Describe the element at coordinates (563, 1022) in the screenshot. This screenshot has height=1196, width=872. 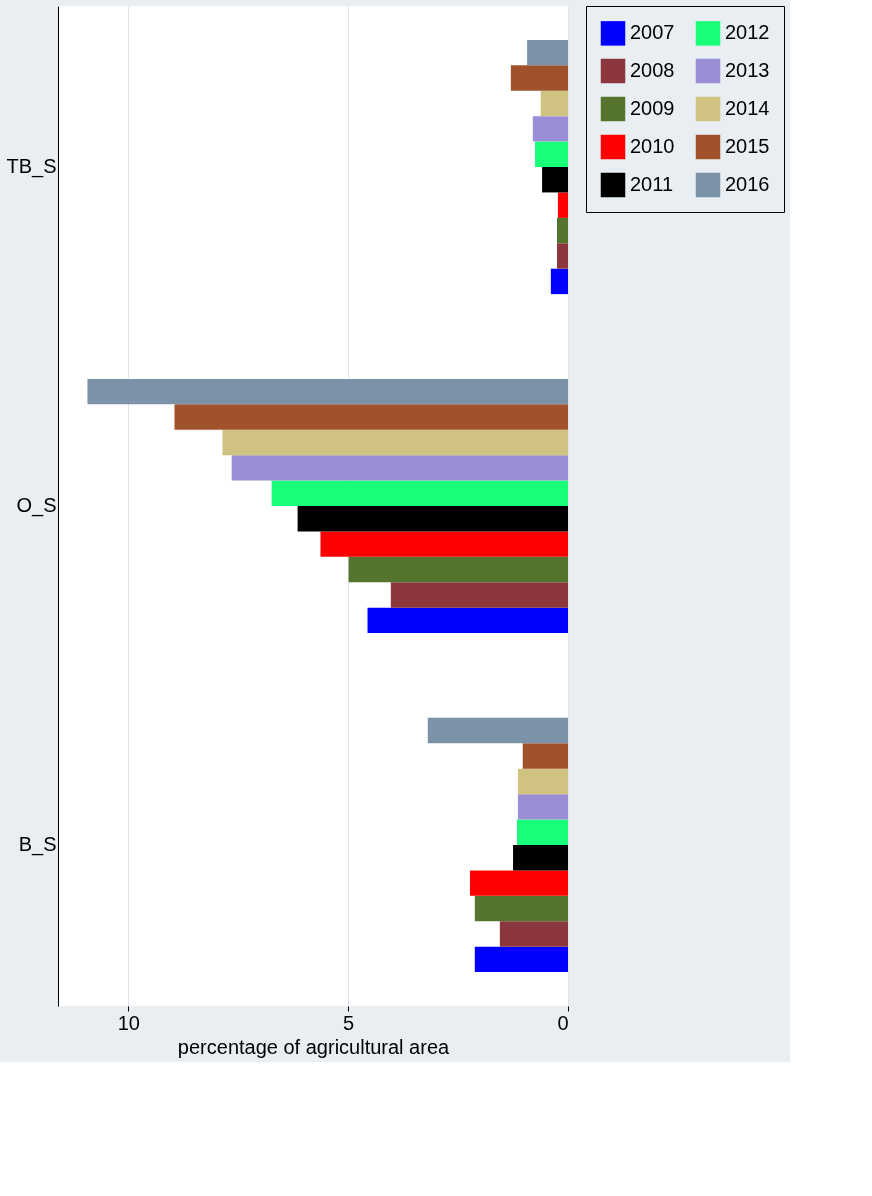
I see `x-tick-label: 0` at that location.